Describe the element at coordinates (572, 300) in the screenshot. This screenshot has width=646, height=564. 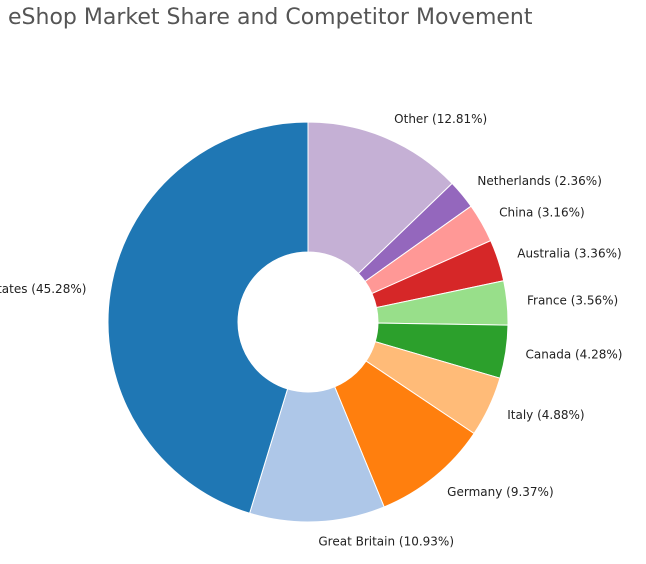
I see `slice-label: France (3.56%)` at that location.